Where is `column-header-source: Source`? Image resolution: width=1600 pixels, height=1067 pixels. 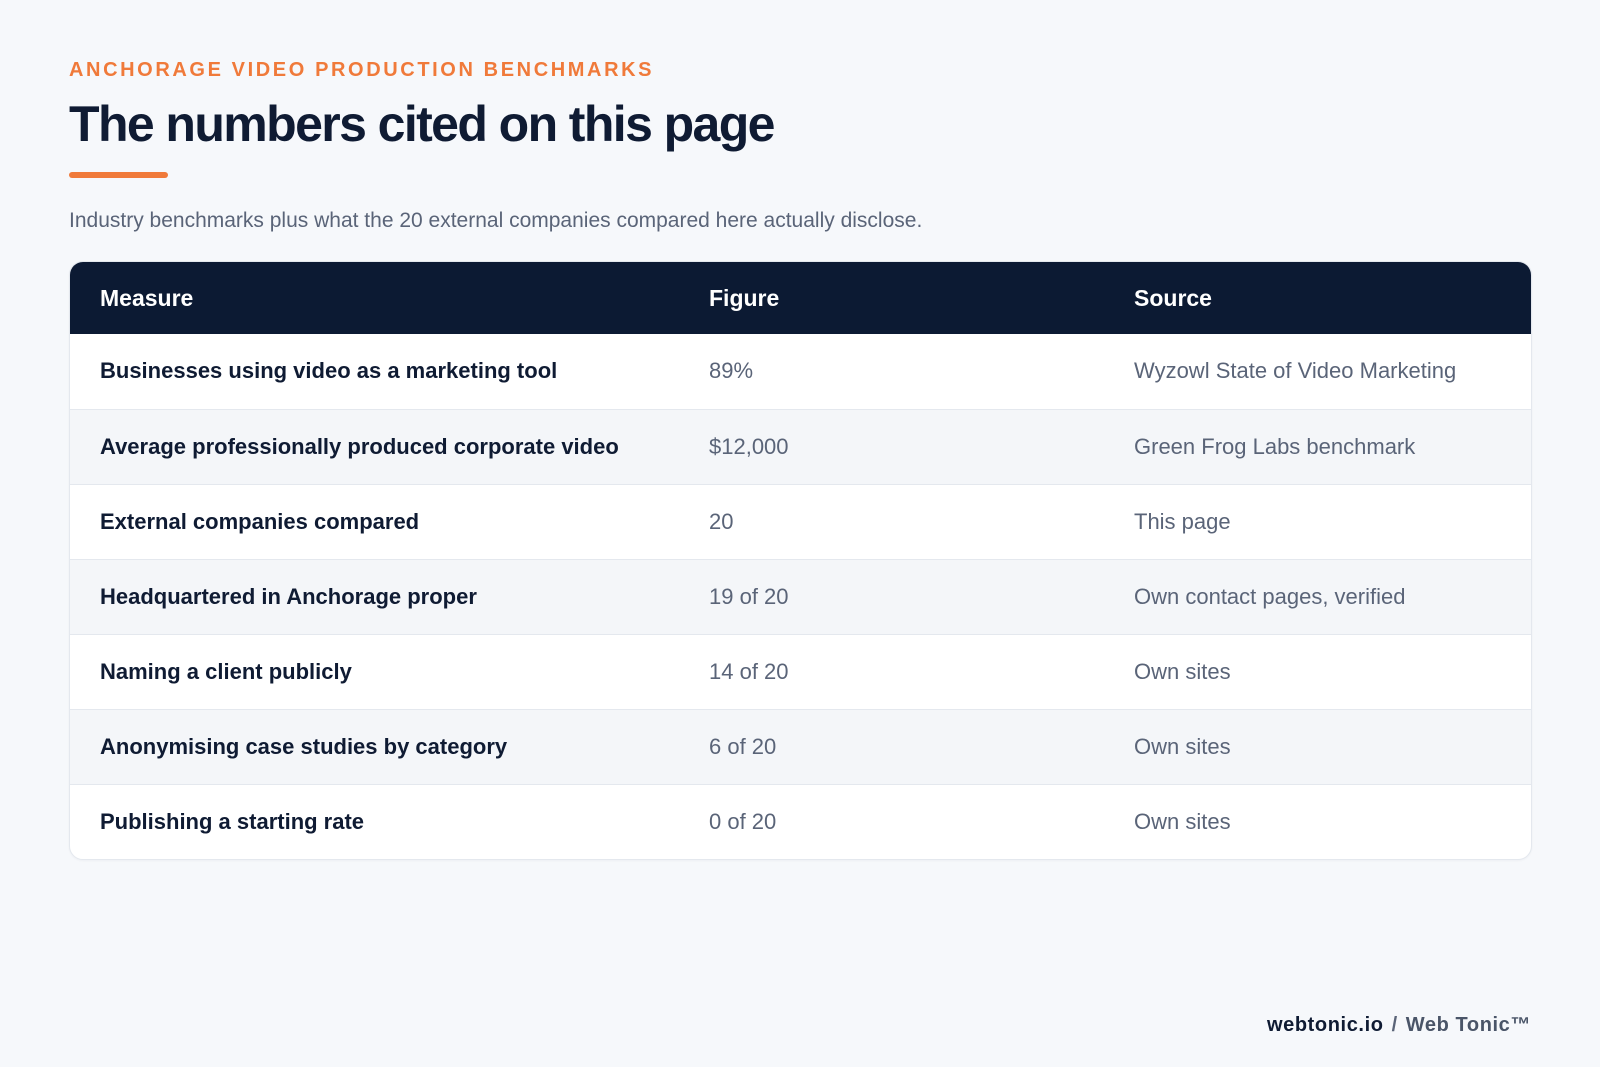
column-header-source: Source is located at coordinates (1173, 297).